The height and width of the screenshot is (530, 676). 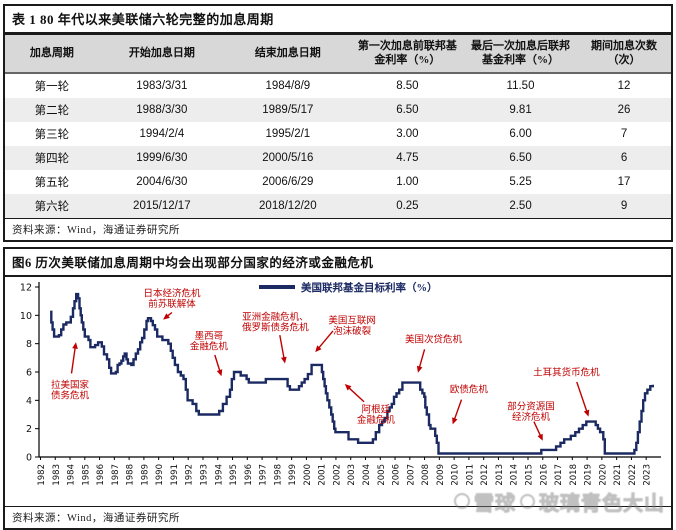 What do you see at coordinates (209, 346) in the screenshot?
I see `chart-annotation-text: 金融危机` at bounding box center [209, 346].